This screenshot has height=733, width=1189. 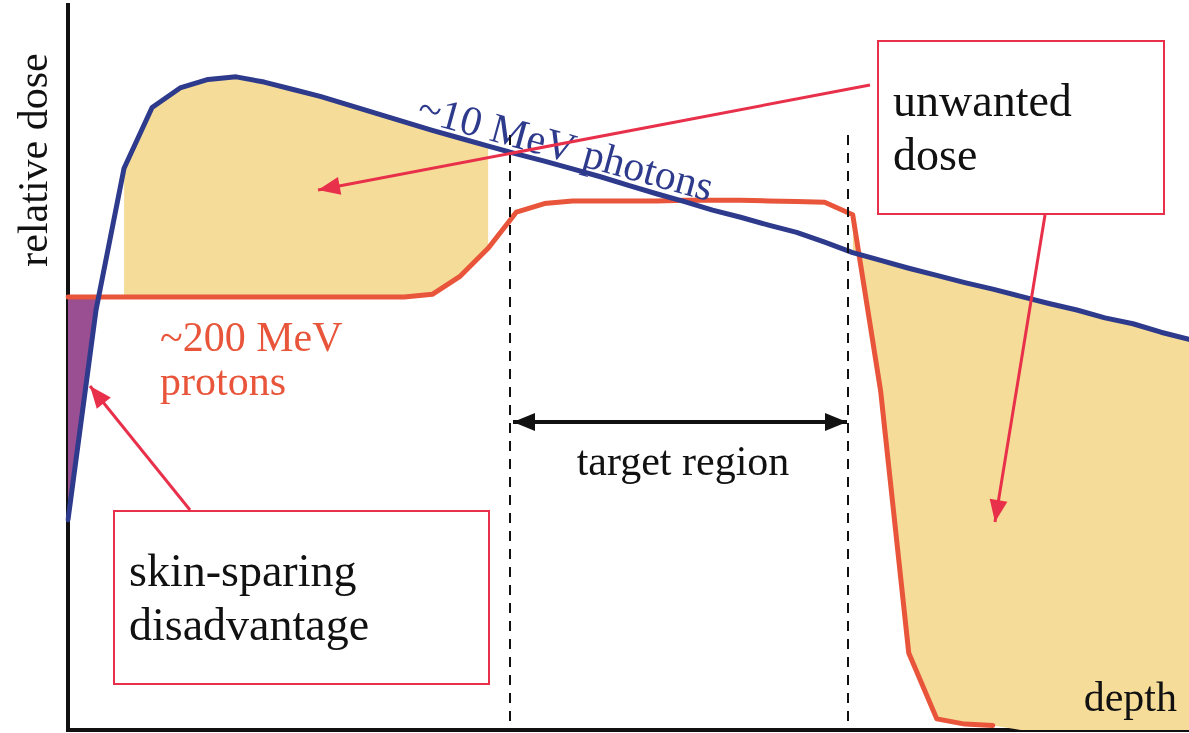 What do you see at coordinates (1021, 127) in the screenshot?
I see `annotation: unwanted dose` at bounding box center [1021, 127].